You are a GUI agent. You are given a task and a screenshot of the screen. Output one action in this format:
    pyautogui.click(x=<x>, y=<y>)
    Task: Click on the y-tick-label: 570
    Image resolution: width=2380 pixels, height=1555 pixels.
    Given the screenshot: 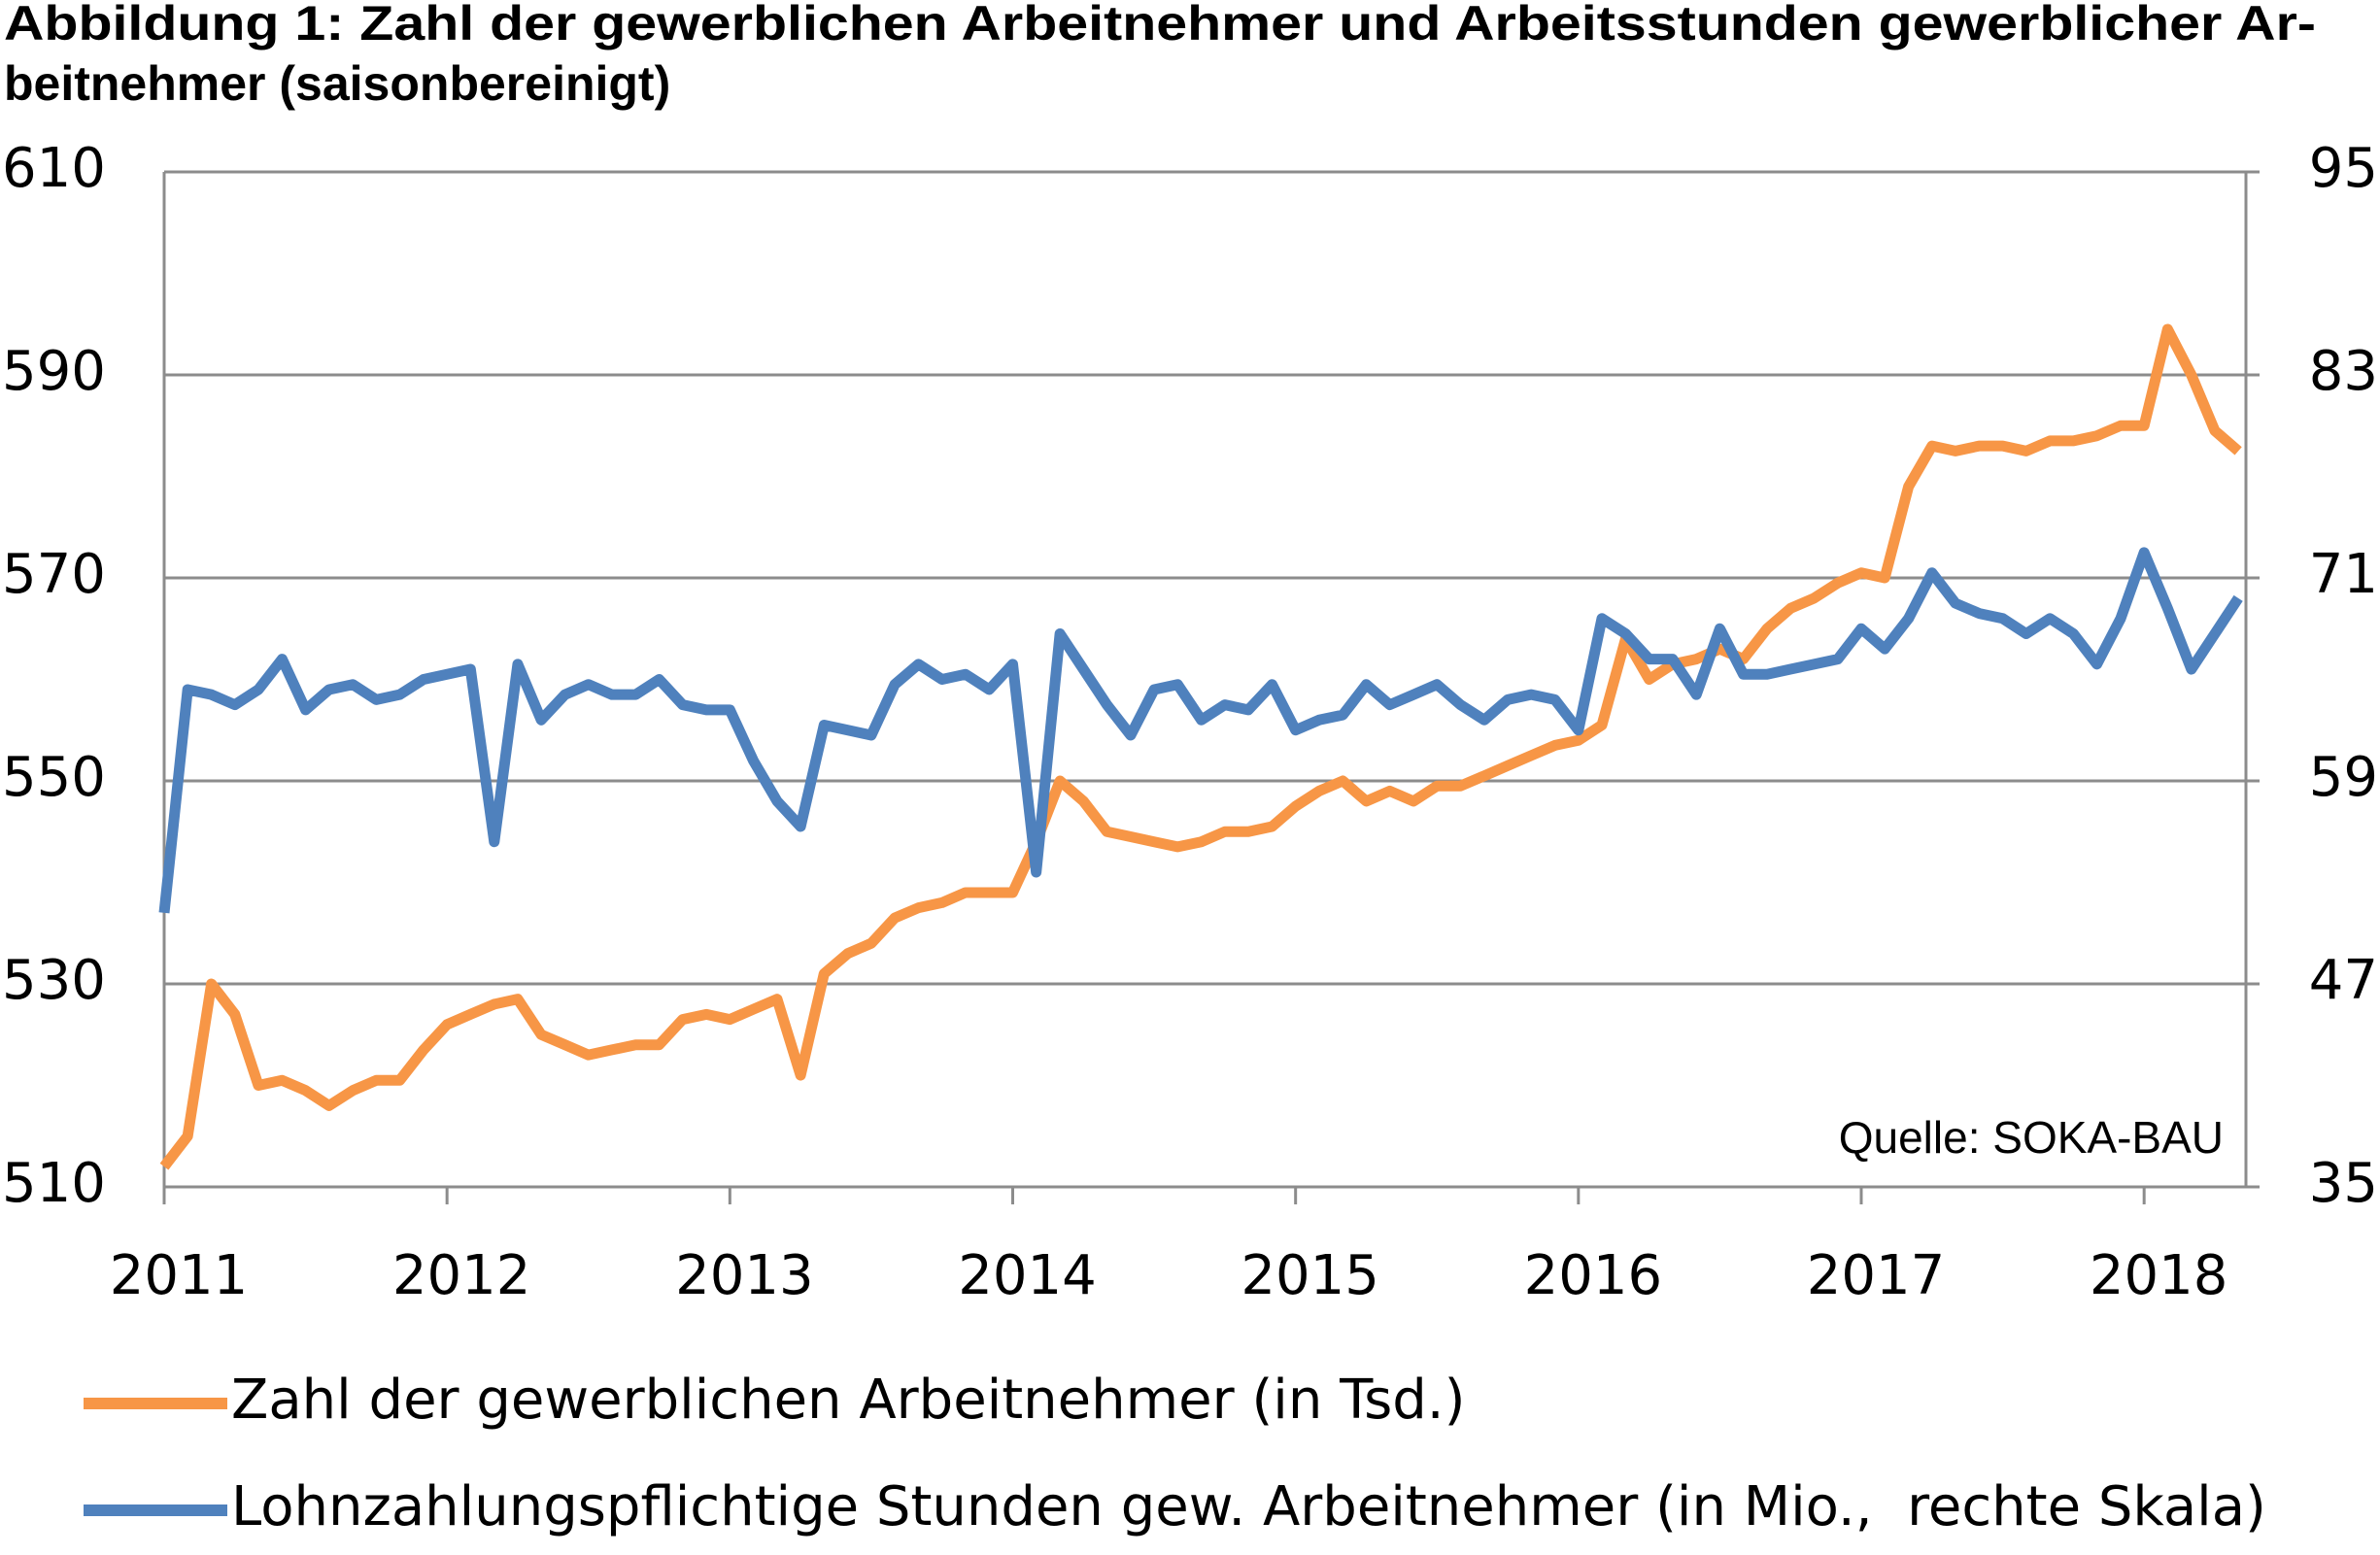 What is the action you would take?
    pyautogui.click(x=54, y=575)
    